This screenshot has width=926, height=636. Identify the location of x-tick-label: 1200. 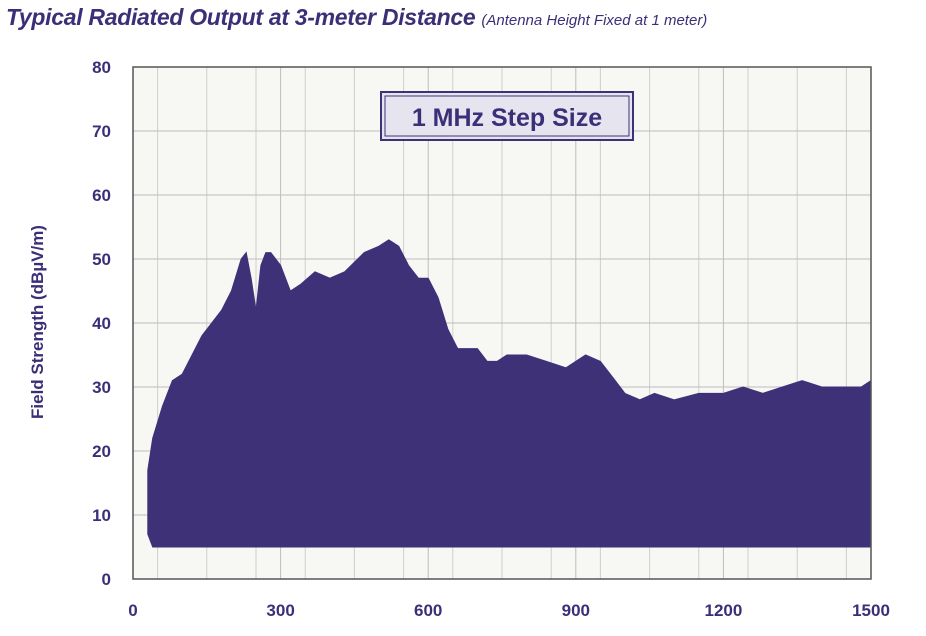
(723, 610).